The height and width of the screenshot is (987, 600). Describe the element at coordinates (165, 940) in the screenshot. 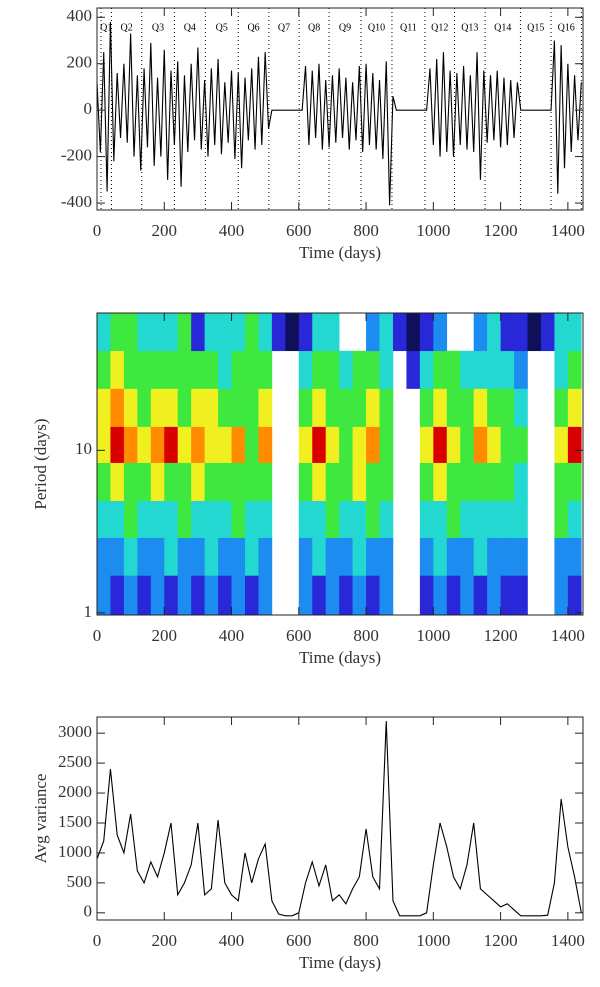

I see `x-tick-label: 200` at that location.